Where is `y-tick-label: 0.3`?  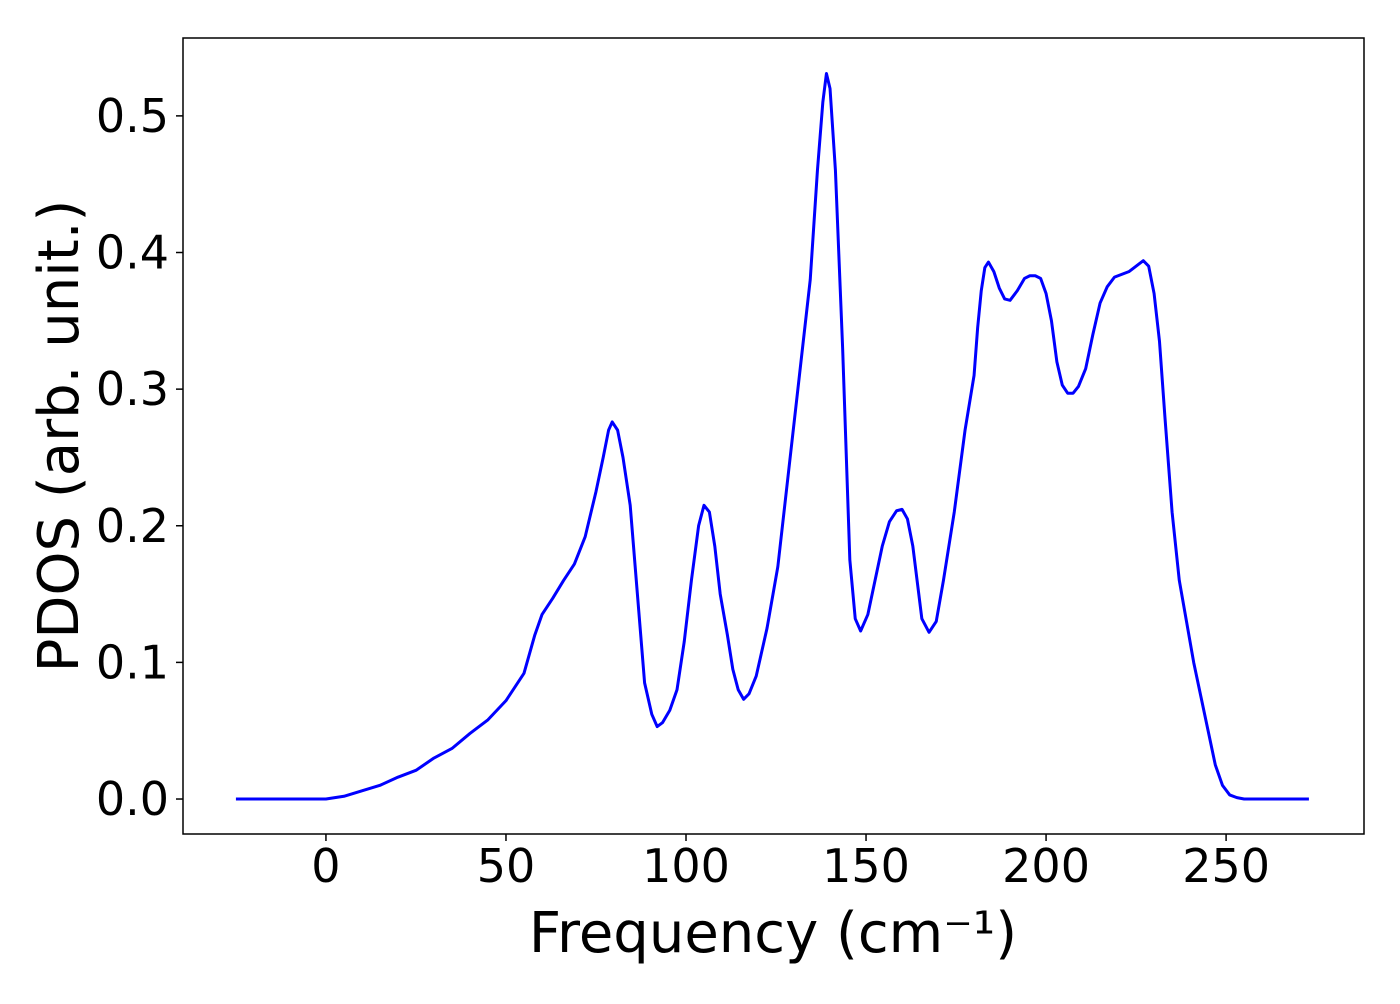 y-tick-label: 0.3 is located at coordinates (132, 389).